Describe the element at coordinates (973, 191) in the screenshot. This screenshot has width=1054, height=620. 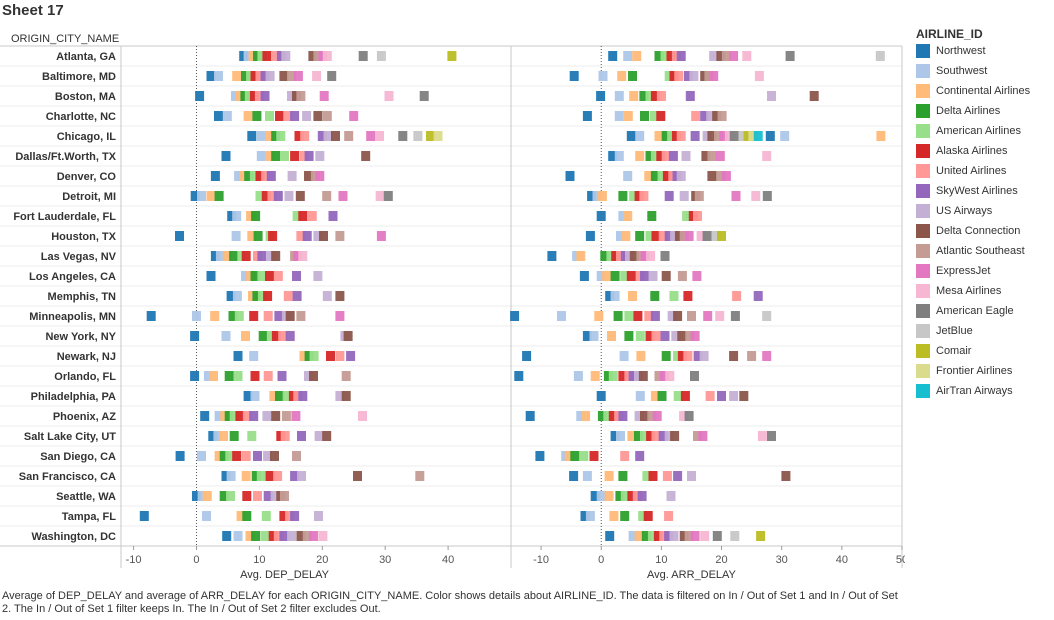
I see `legend-item: SkyWest Airlines` at that location.